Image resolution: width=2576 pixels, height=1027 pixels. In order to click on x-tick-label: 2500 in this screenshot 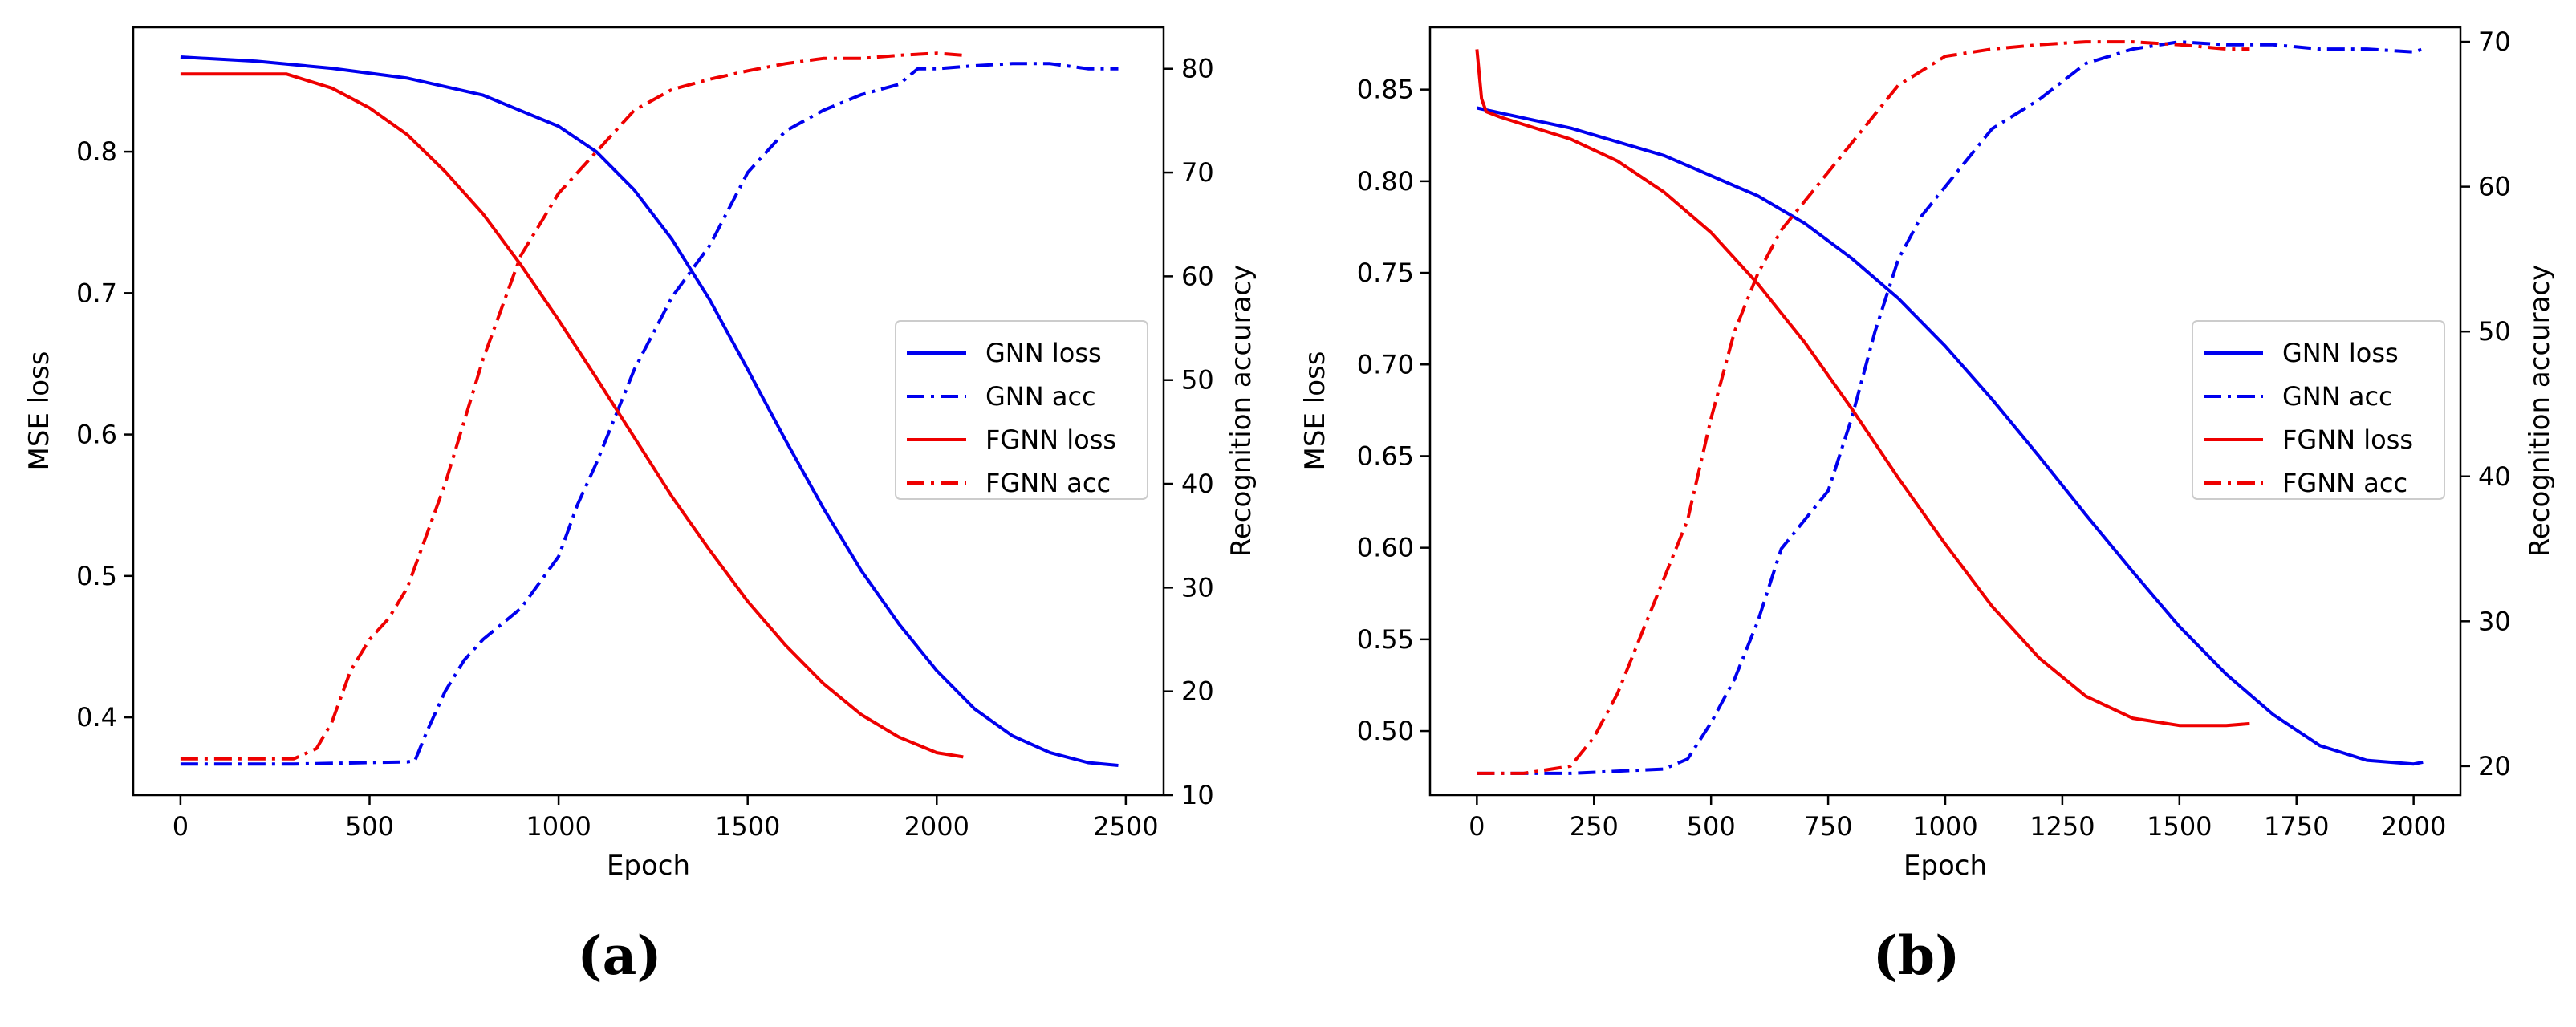, I will do `click(1125, 827)`.